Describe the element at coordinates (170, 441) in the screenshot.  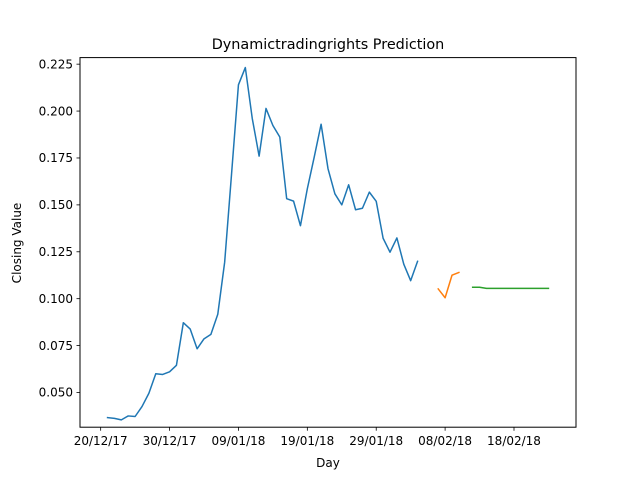
I see `x-tick-label: 30/12/17` at that location.